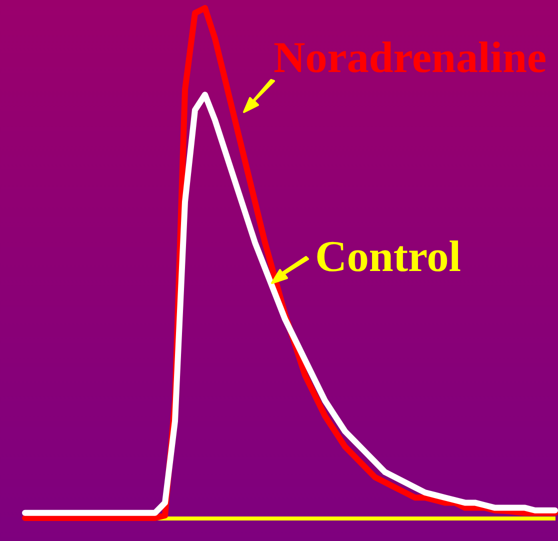 The height and width of the screenshot is (541, 558). I want to click on series-label: Control, so click(388, 256).